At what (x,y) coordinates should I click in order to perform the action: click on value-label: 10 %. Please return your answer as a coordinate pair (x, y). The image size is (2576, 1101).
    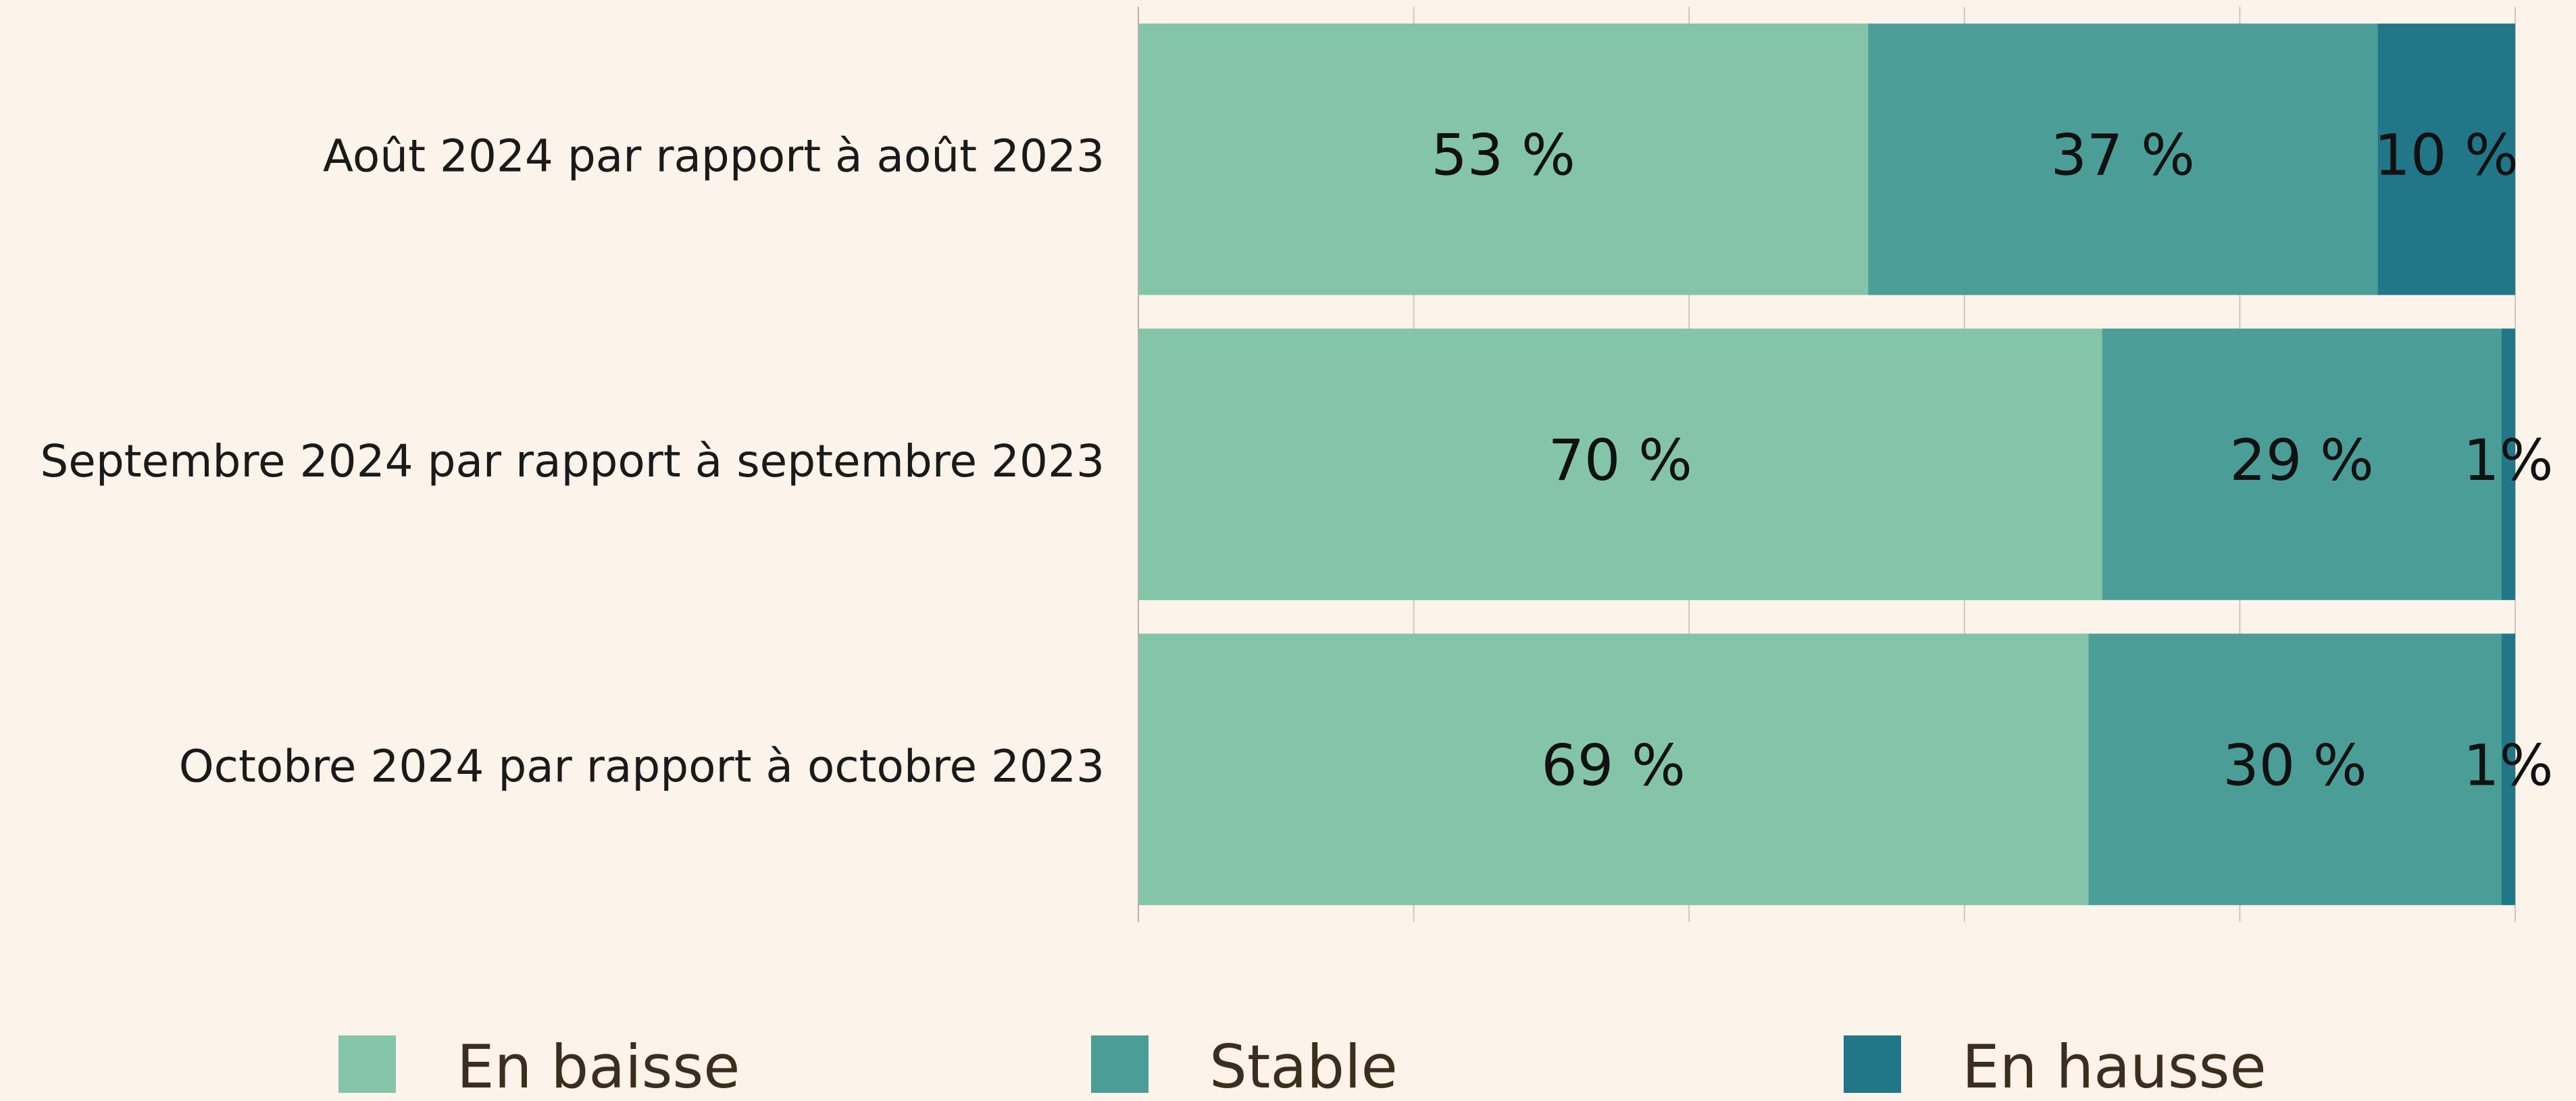
    Looking at the image, I should click on (2446, 155).